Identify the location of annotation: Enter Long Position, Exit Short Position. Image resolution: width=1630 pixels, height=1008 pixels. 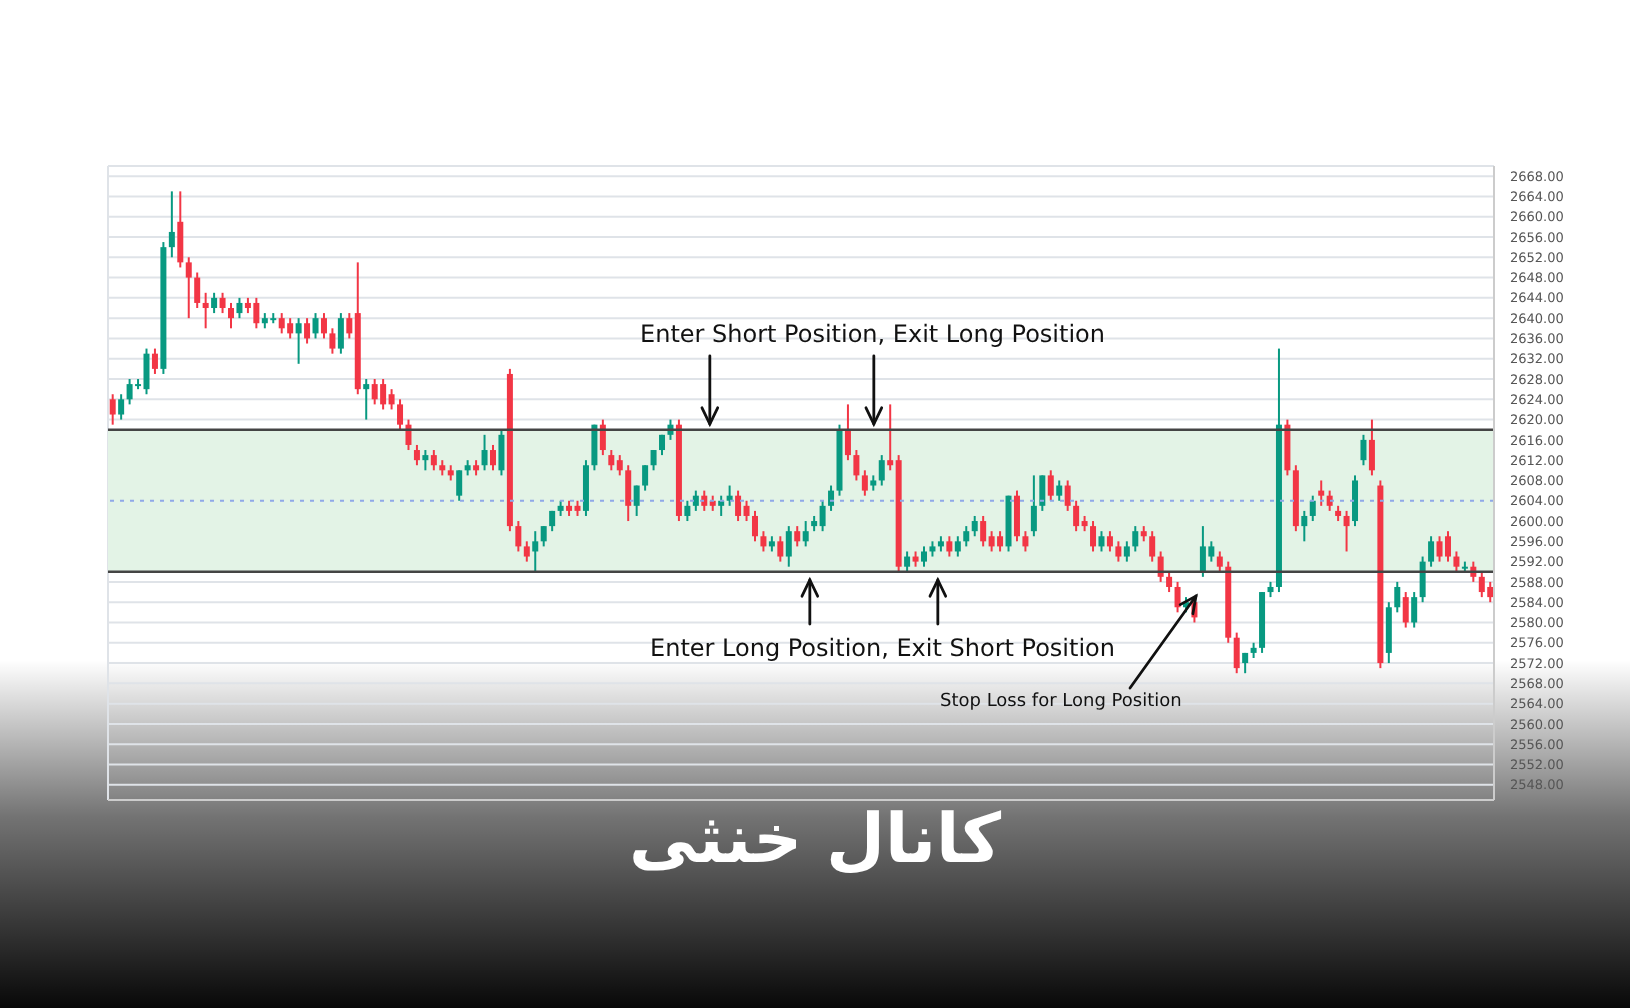
(883, 648).